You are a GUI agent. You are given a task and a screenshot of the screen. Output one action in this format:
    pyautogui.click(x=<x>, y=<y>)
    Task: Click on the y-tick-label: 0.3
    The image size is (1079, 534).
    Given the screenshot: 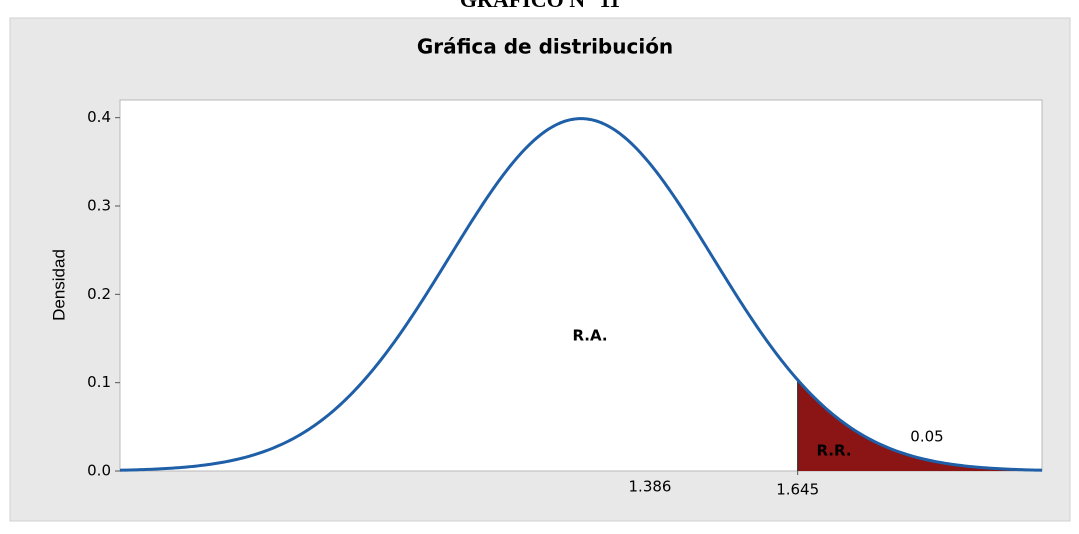 What is the action you would take?
    pyautogui.click(x=99, y=206)
    